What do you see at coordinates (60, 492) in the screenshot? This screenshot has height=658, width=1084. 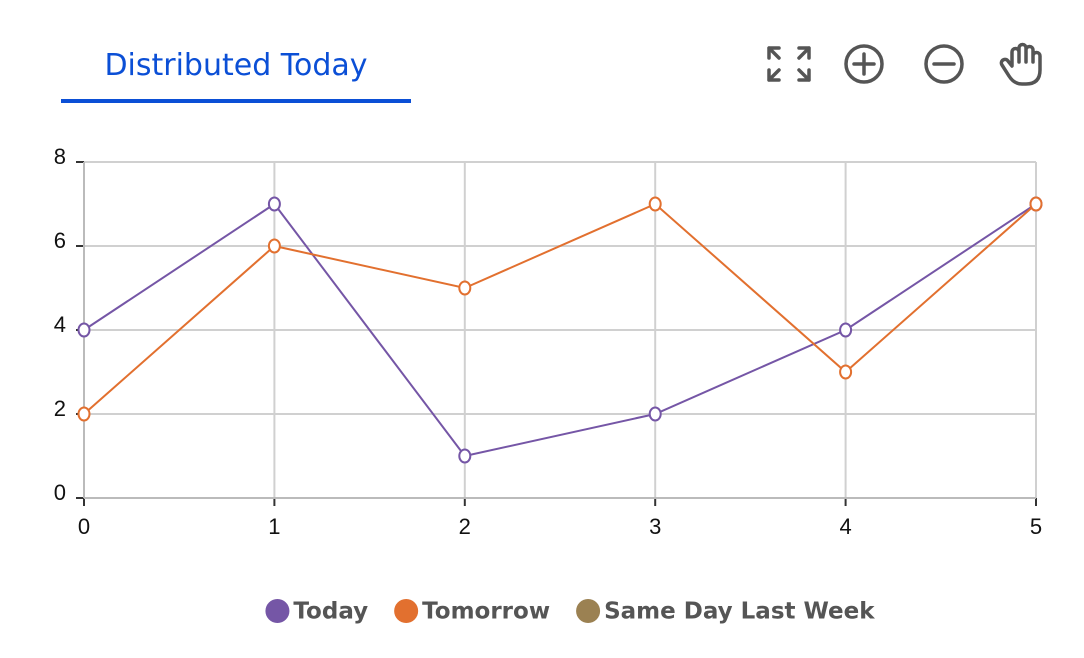 I see `y-tick-label: 0` at bounding box center [60, 492].